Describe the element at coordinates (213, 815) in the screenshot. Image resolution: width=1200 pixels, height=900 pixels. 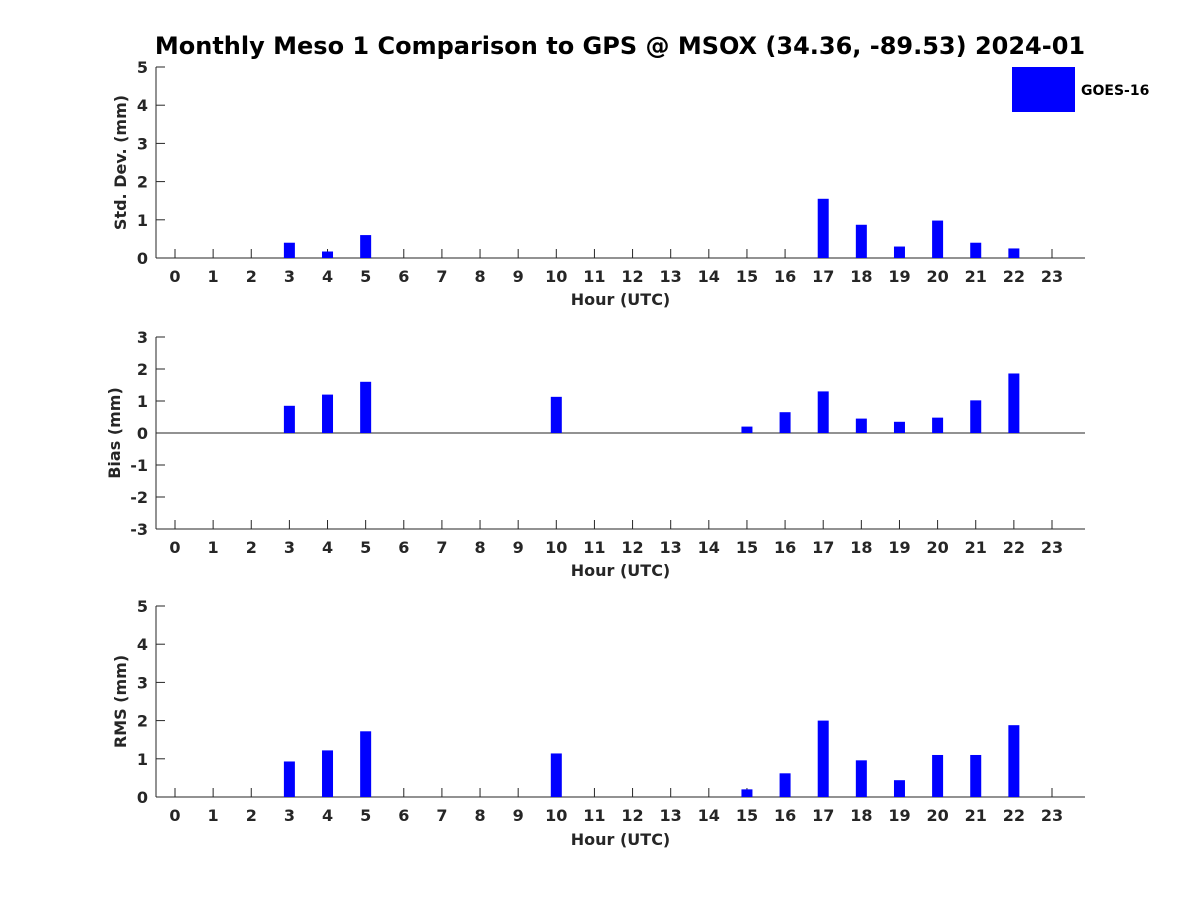
I see `x-tick-label: 1` at that location.